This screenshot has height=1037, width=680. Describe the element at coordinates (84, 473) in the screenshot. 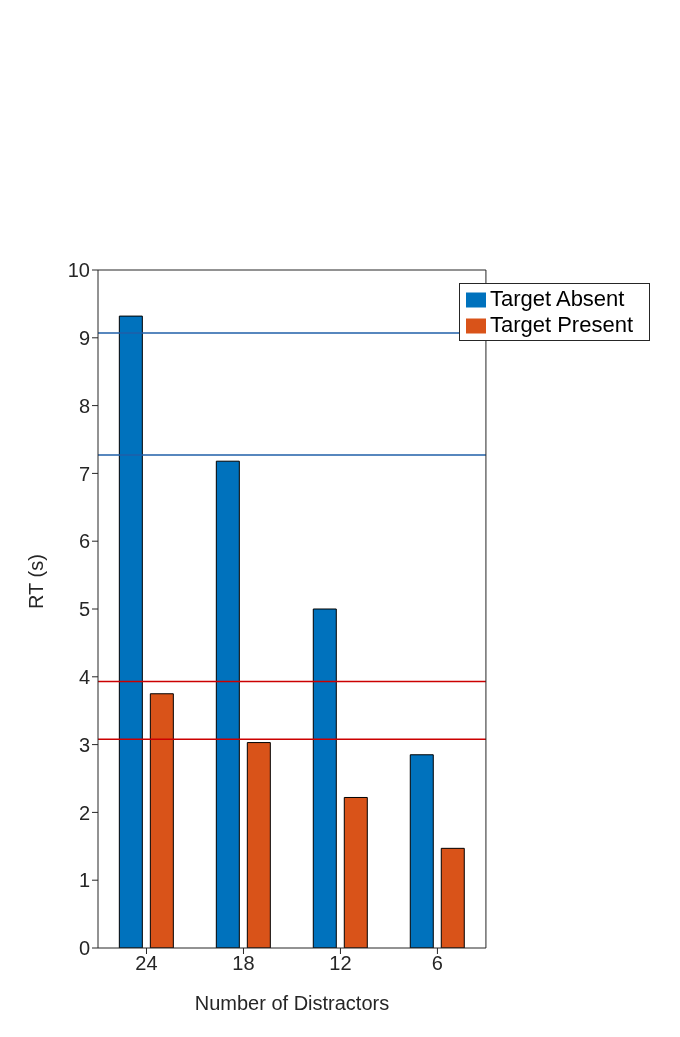

I see `y-tick-label: 7` at that location.